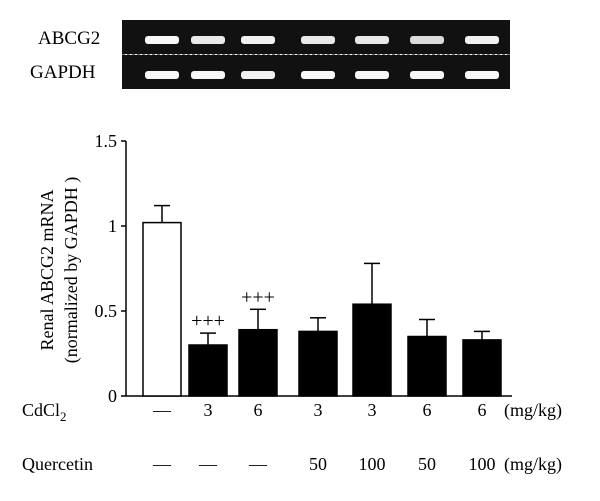 The height and width of the screenshot is (501, 600). What do you see at coordinates (69, 38) in the screenshot?
I see `blot-label-abcg2: ABCG2` at bounding box center [69, 38].